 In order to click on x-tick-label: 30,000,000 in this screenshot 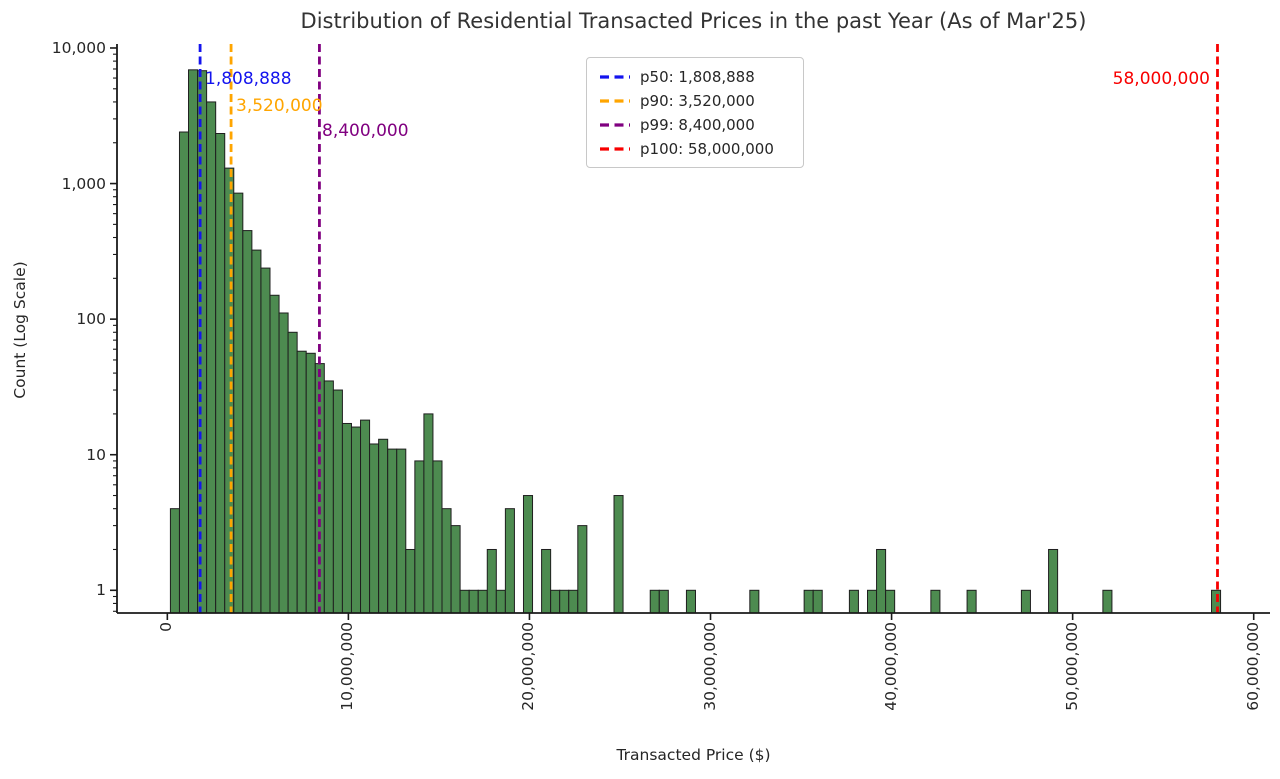, I will do `click(709, 666)`.